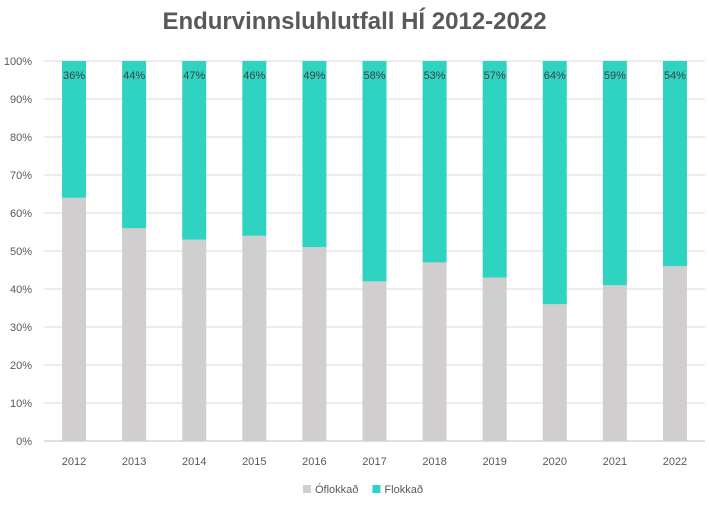  What do you see at coordinates (495, 76) in the screenshot?
I see `data-label: 57%` at bounding box center [495, 76].